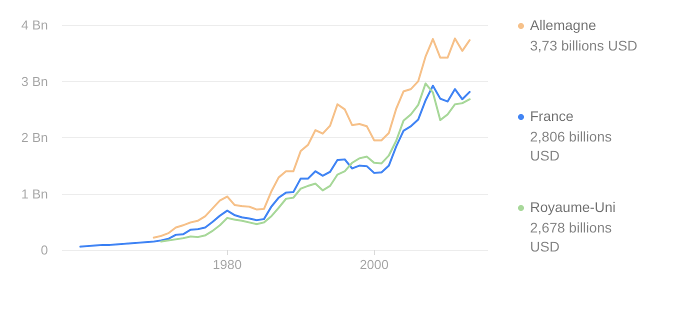  Describe the element at coordinates (563, 25) in the screenshot. I see `legend-label: Allemagne` at that location.